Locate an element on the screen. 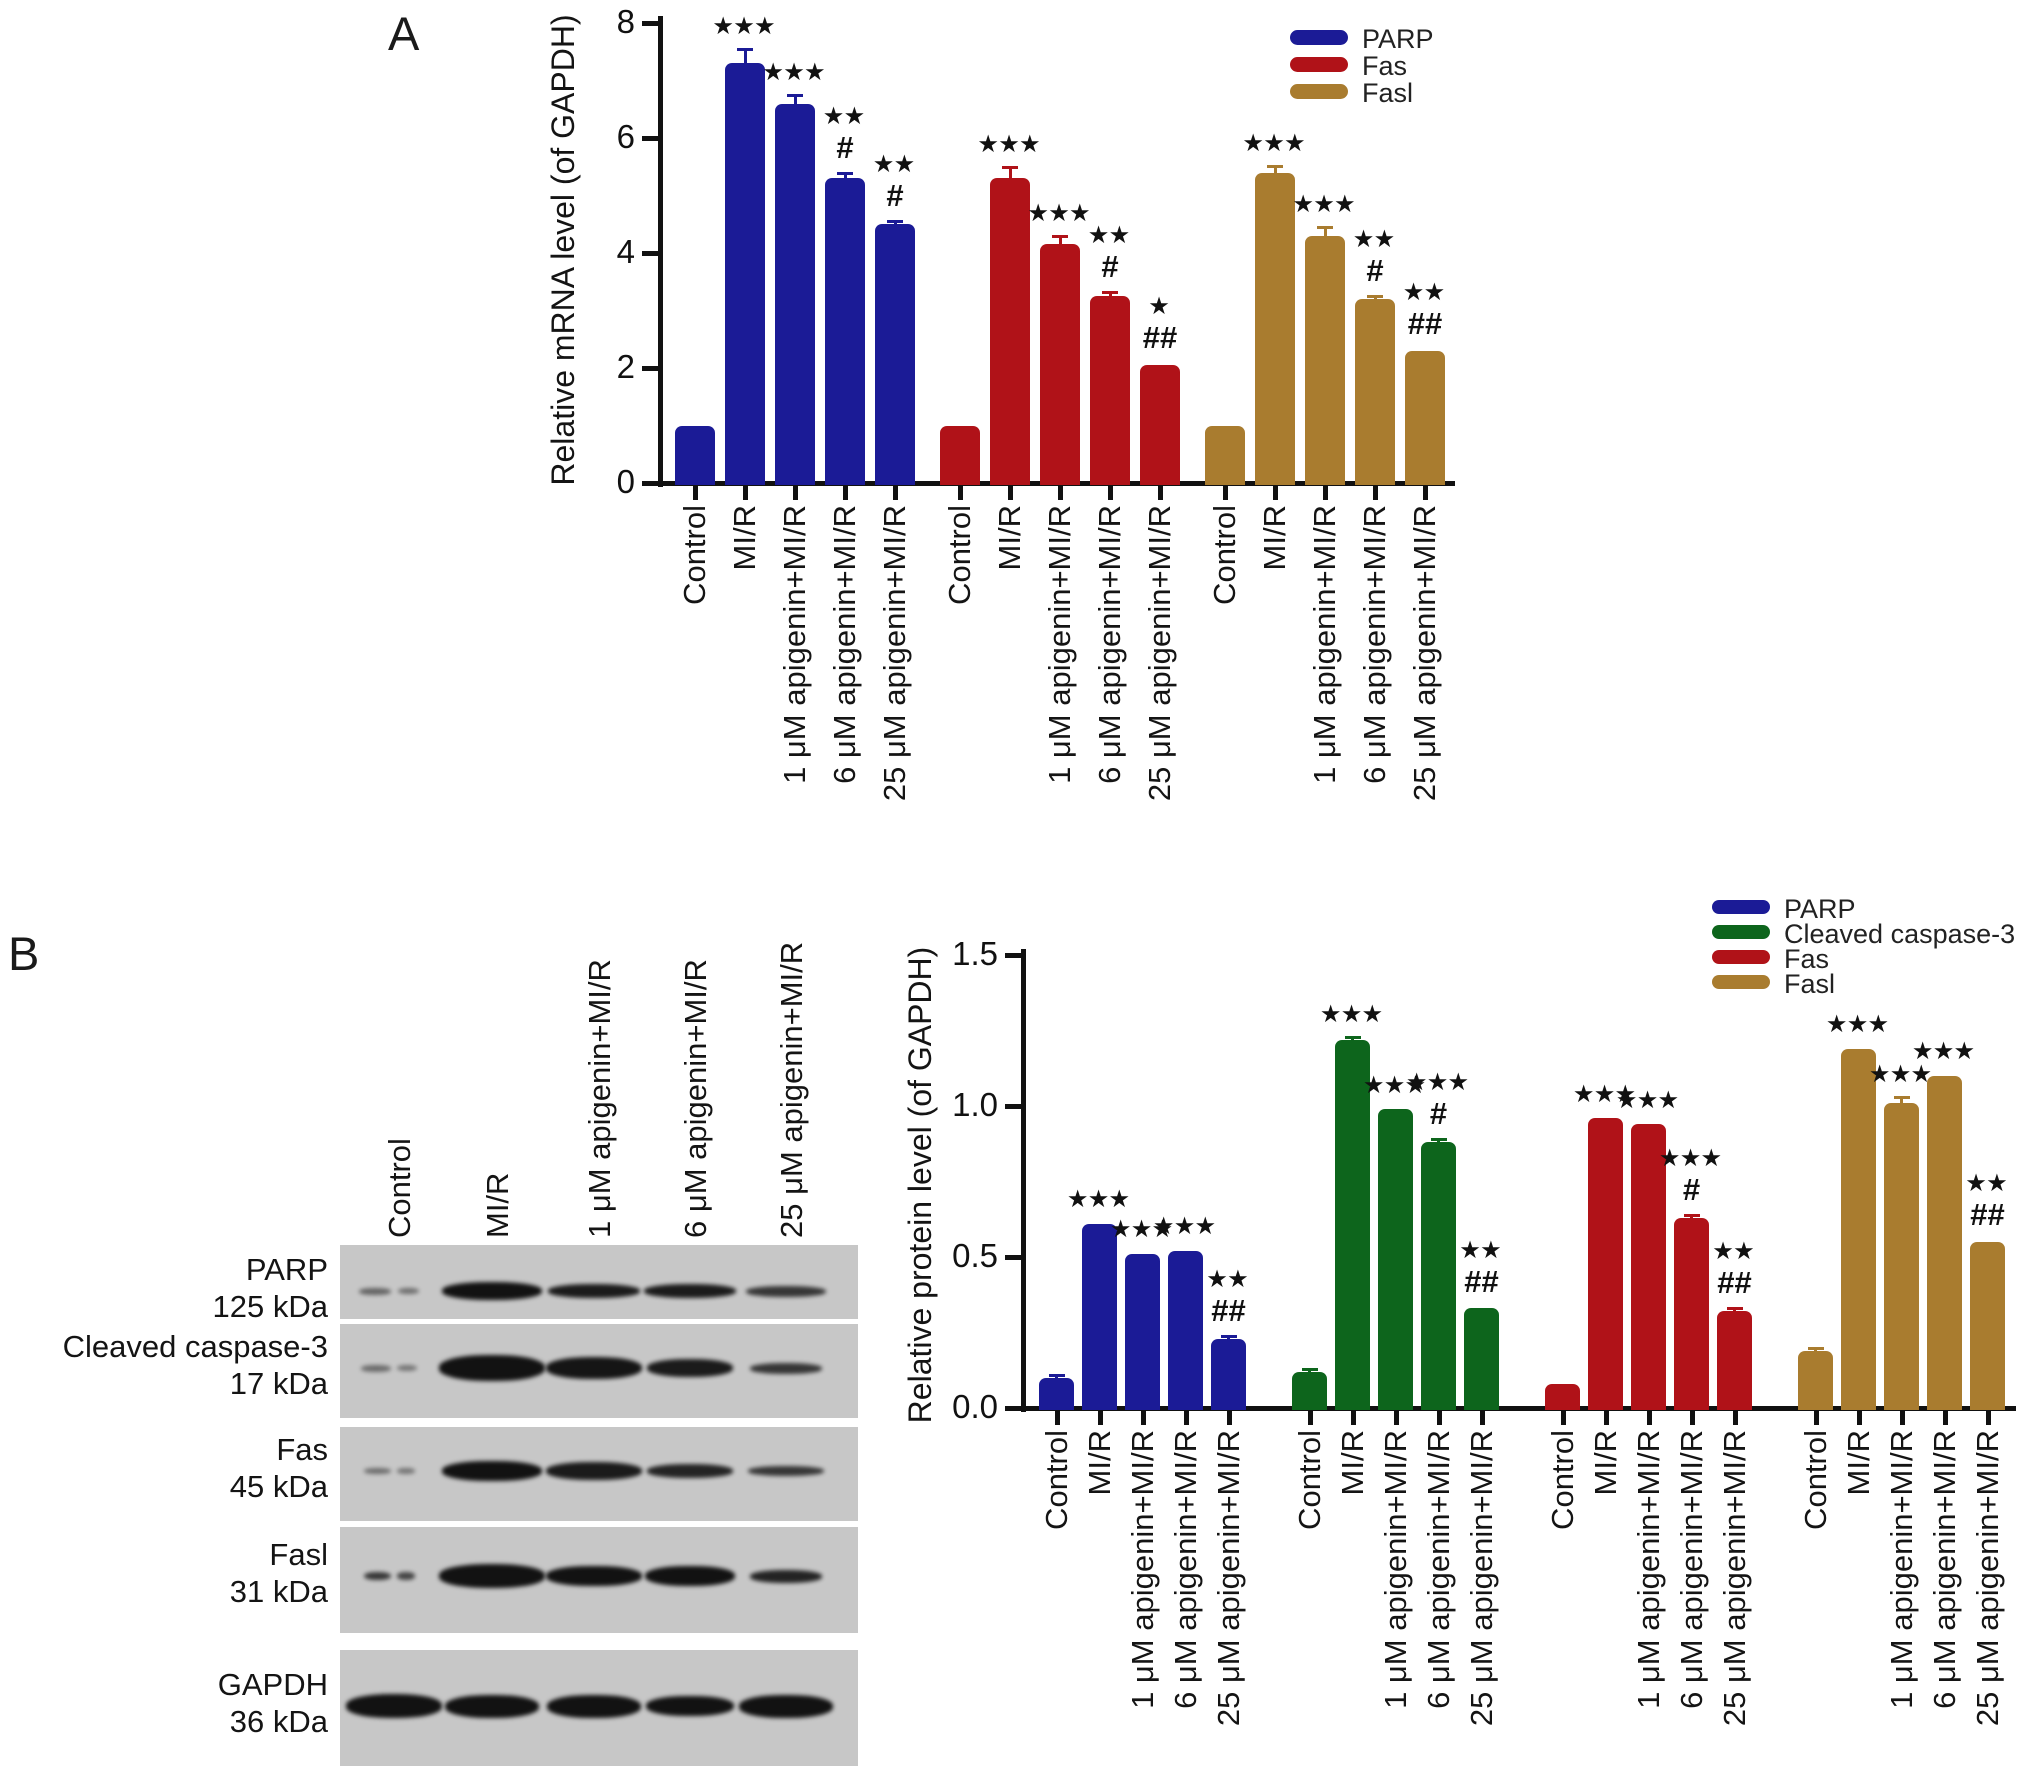  blot-lane-label: 1 μM apigenin+MI/R is located at coordinates (599, 1098).